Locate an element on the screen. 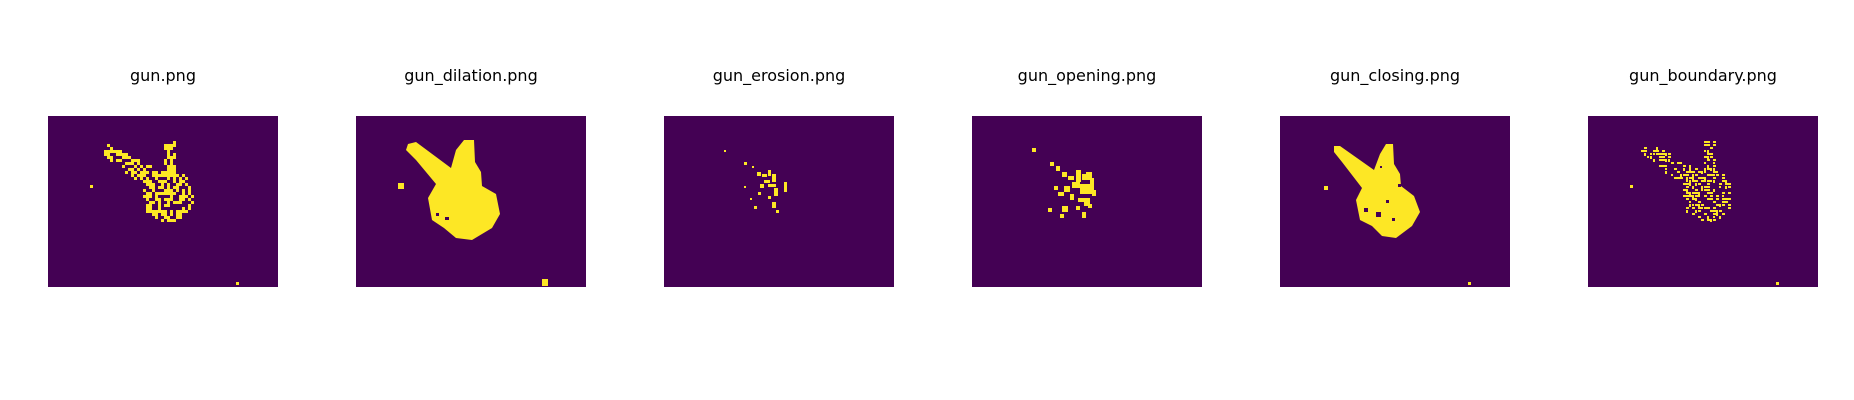  panel-gun: gun.png is located at coordinates (163, 200).